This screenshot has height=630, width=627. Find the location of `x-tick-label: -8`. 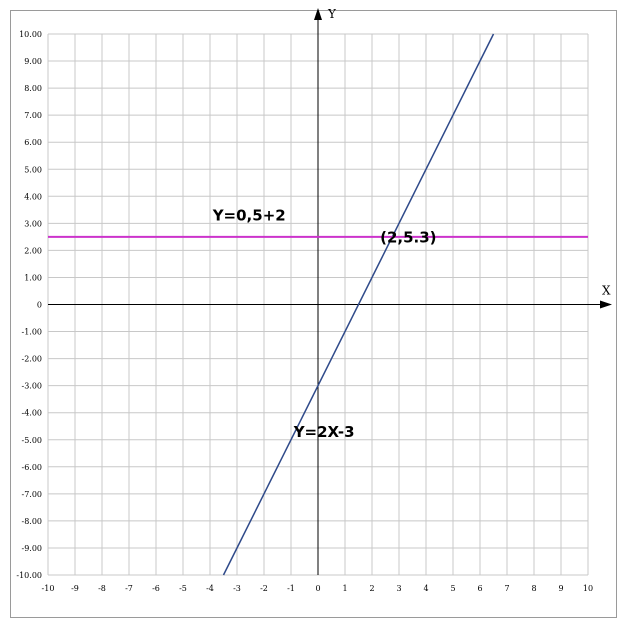

x-tick-label: -8 is located at coordinates (102, 588).